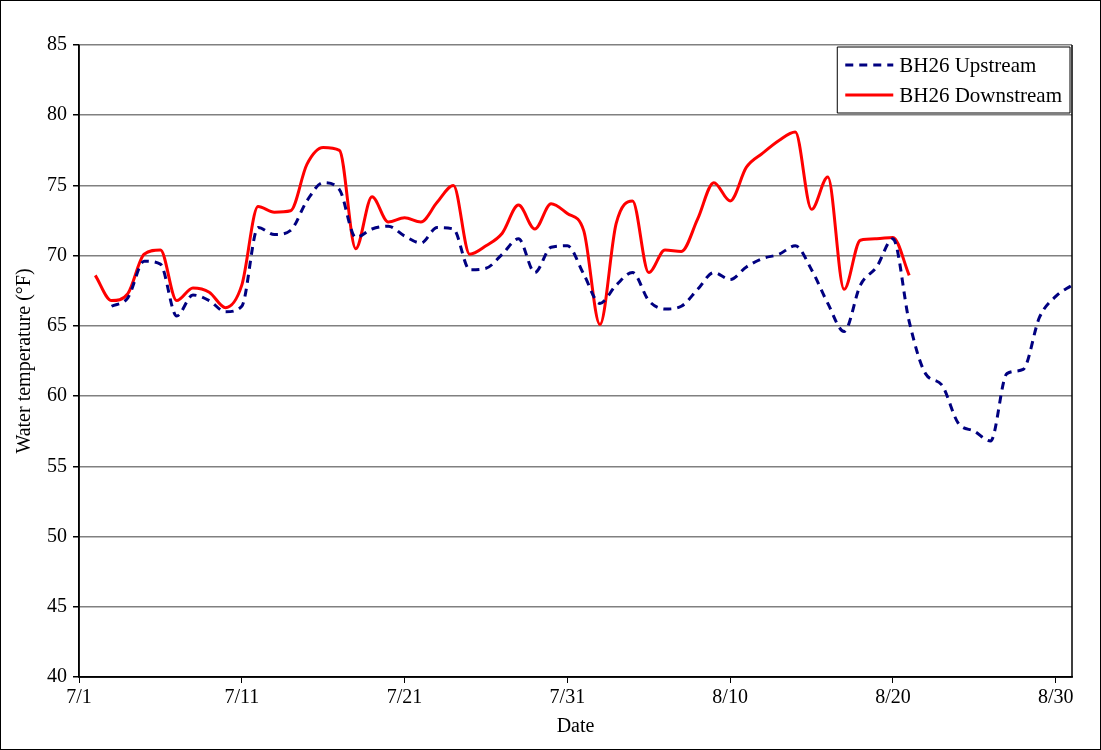 This screenshot has width=1101, height=750. I want to click on y-tick-label: 85, so click(57, 43).